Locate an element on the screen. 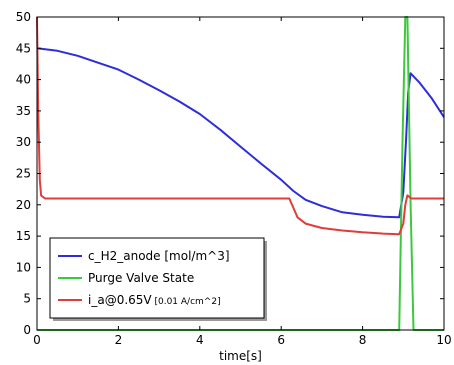  legend-label-text: c_H2_anode [mol/m^3] is located at coordinates (159, 256).